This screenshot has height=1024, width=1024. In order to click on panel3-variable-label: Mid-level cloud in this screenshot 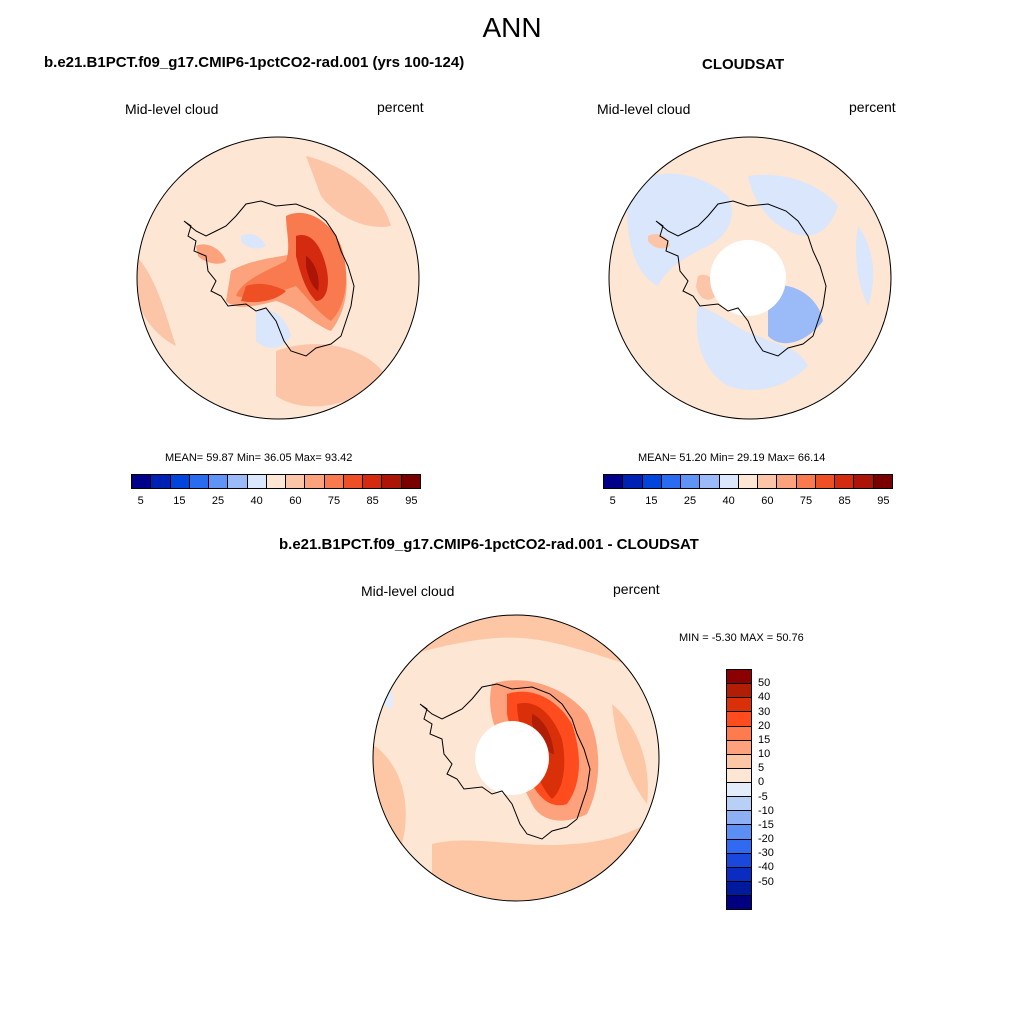, I will do `click(408, 591)`.